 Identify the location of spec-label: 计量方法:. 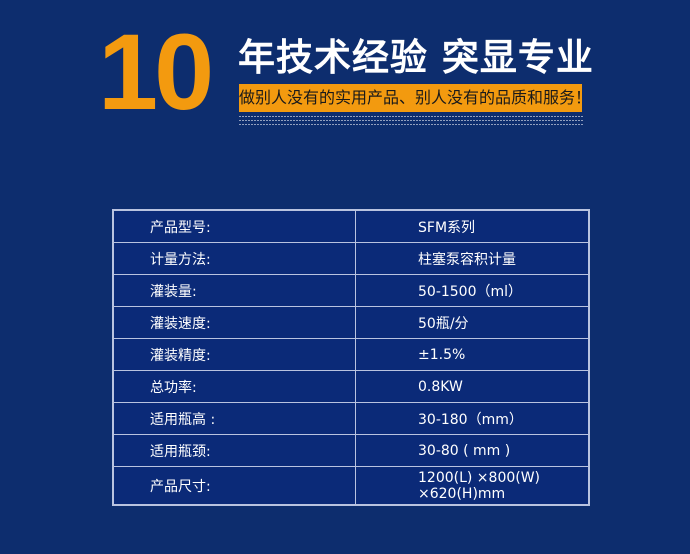
(234, 258).